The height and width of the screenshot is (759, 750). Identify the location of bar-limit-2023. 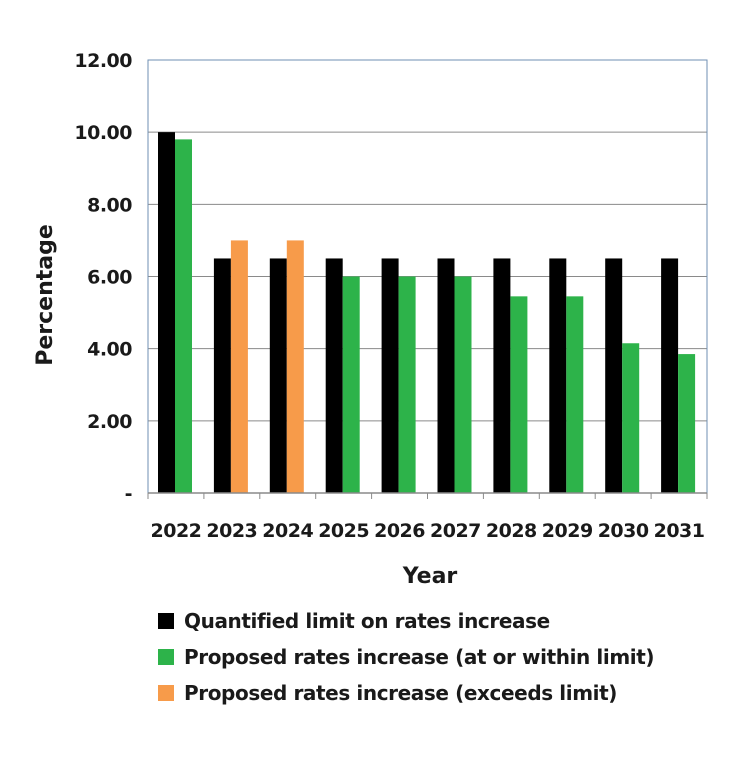
(222, 375).